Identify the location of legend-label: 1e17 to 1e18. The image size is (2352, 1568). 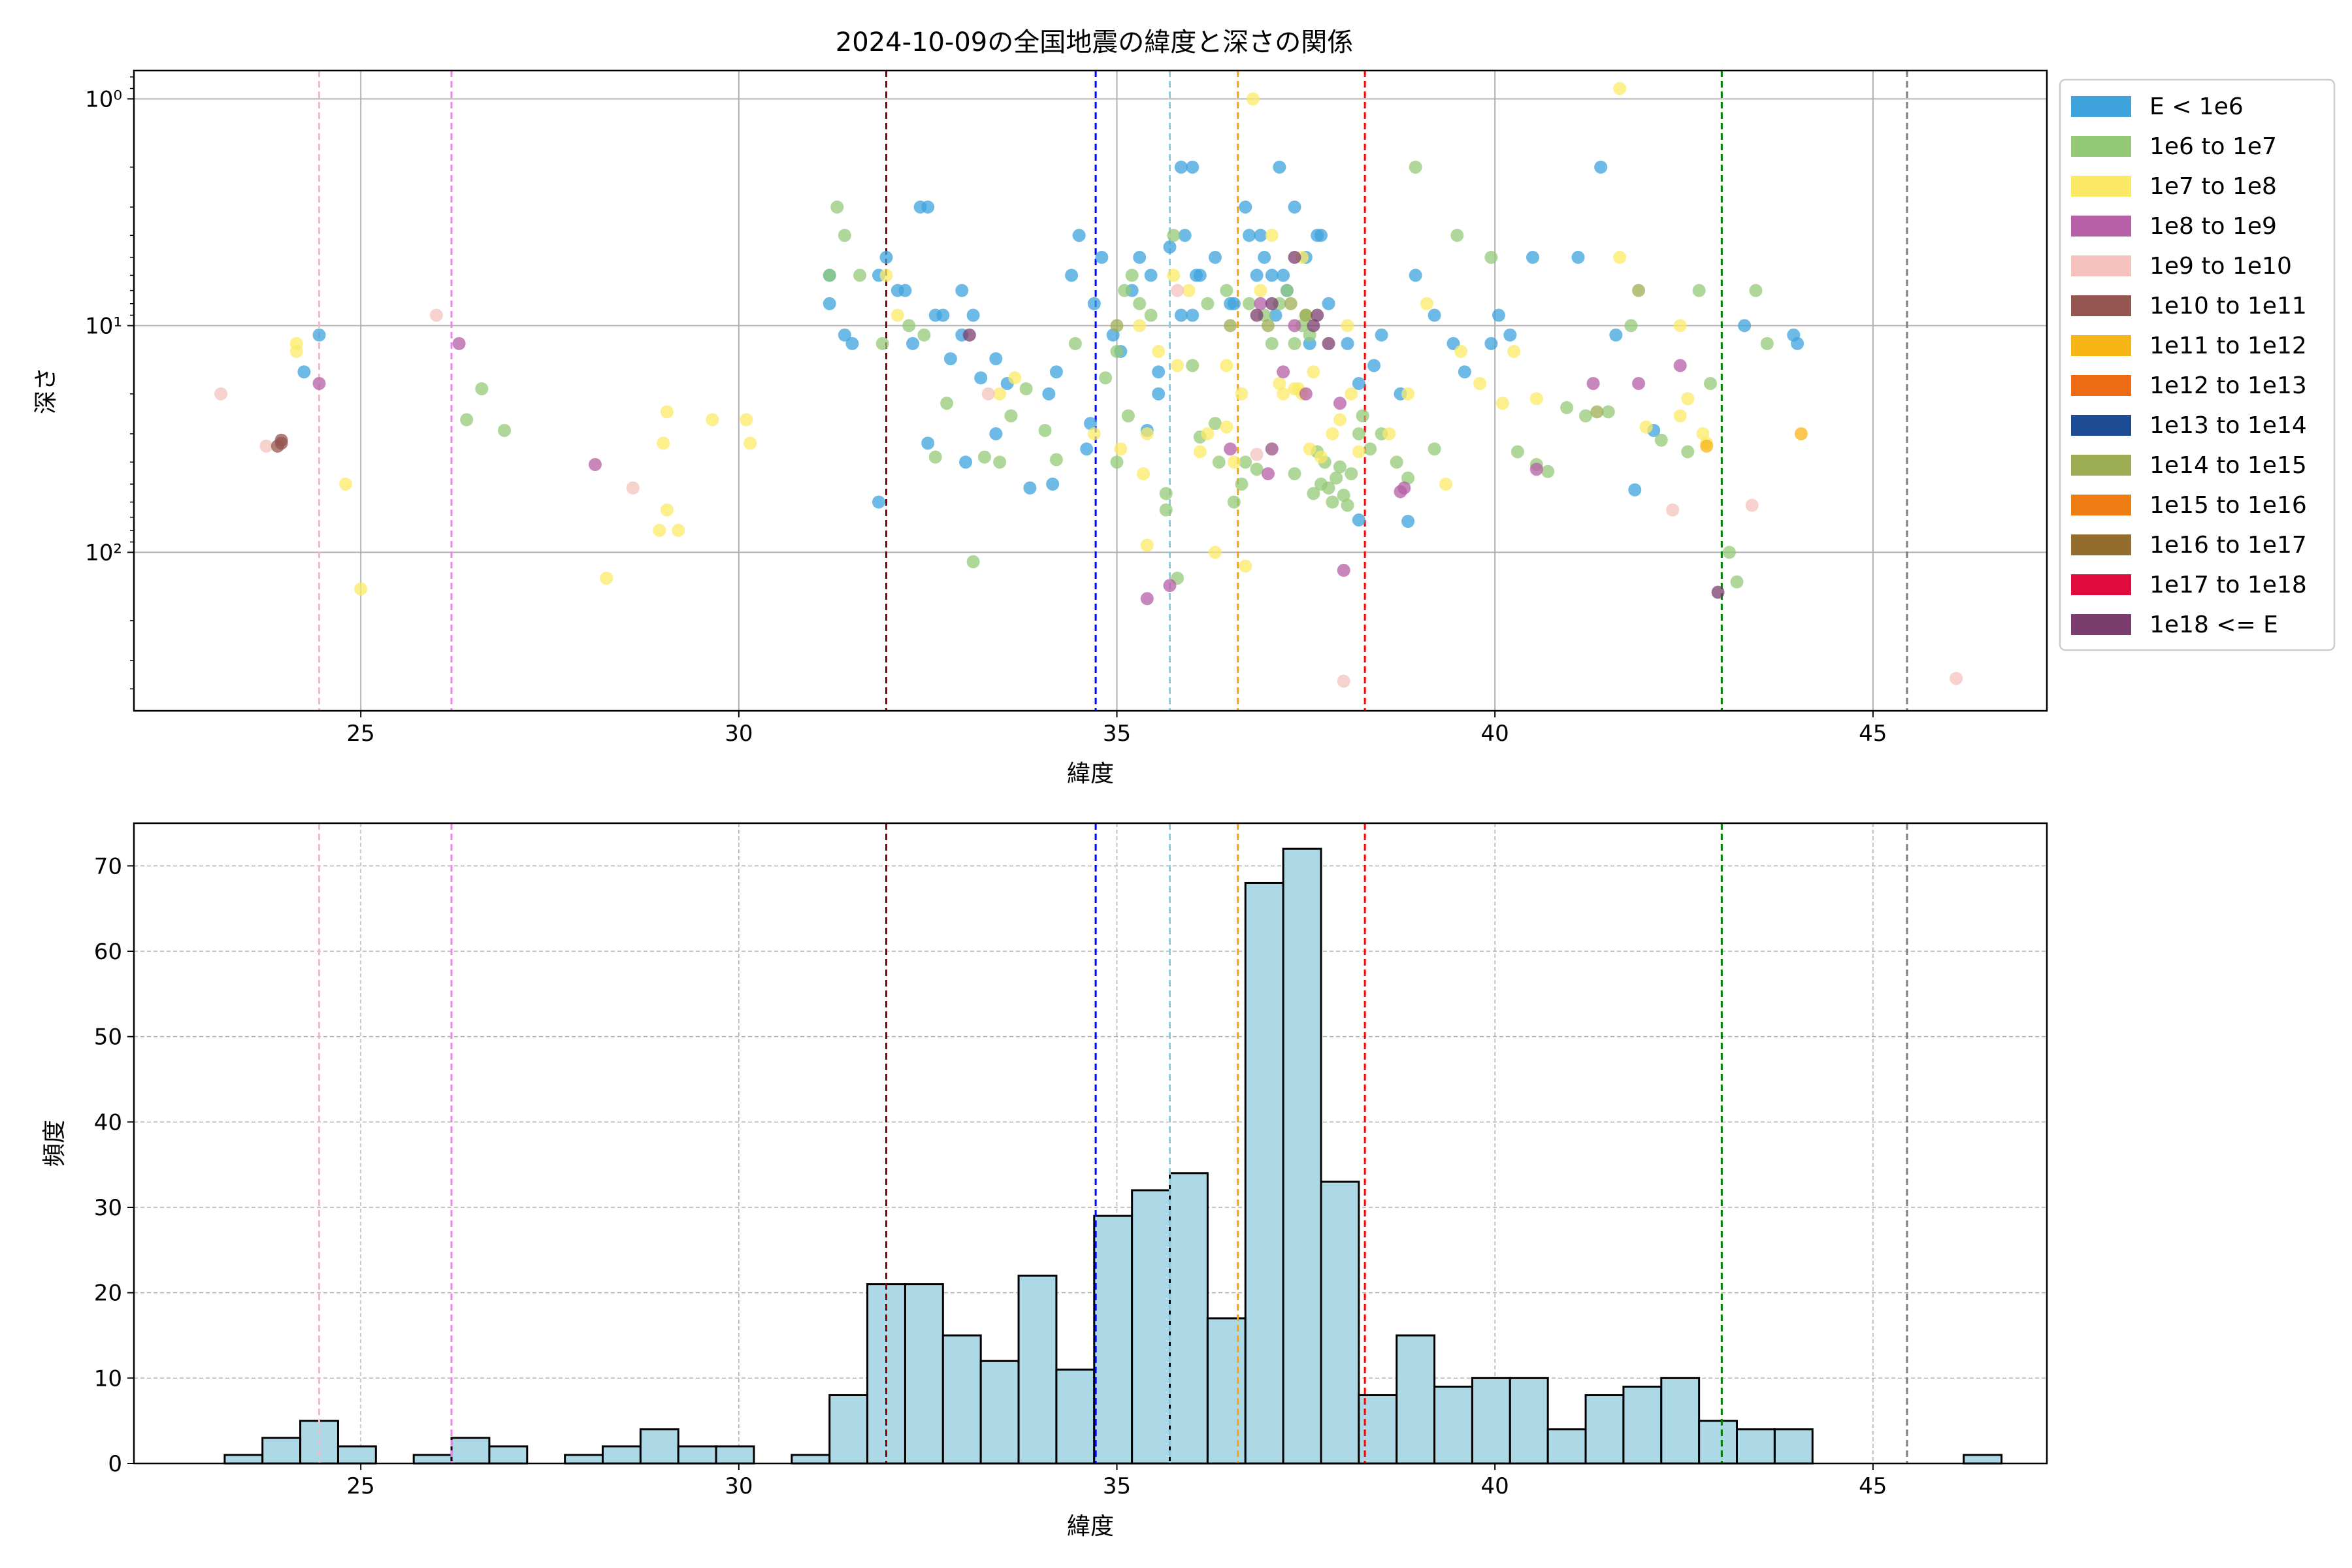
(2228, 585).